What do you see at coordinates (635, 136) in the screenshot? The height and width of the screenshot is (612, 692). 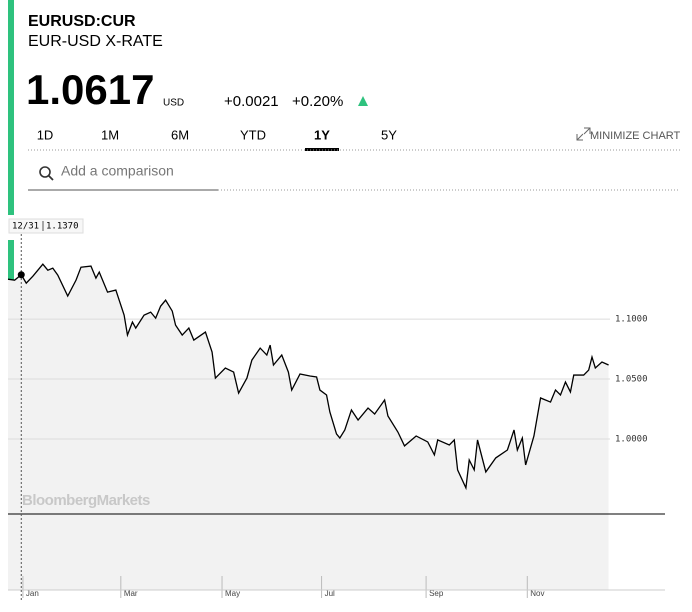 I see `minimize-chart: MINIMIZE CHART` at bounding box center [635, 136].